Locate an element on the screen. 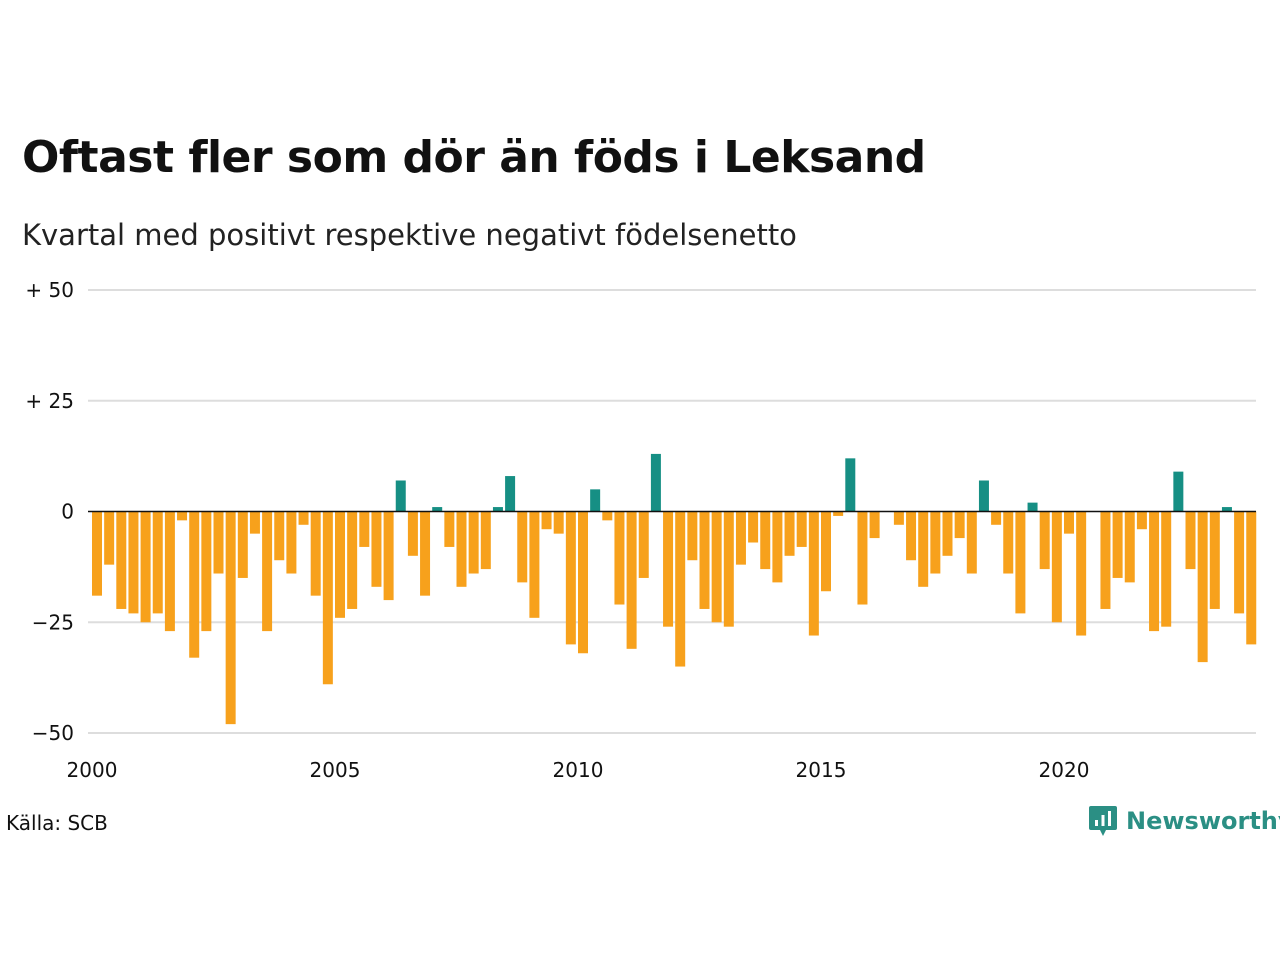 The height and width of the screenshot is (960, 1280). x-axis-labels: 2000 2005 2010 2015 2020 is located at coordinates (578, 770).